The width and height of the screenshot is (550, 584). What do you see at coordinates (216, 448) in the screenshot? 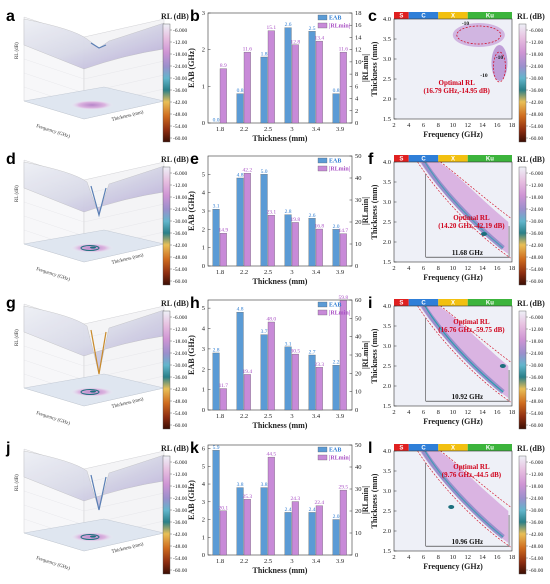
I see `bar-value-label: 5.9` at bounding box center [216, 448].